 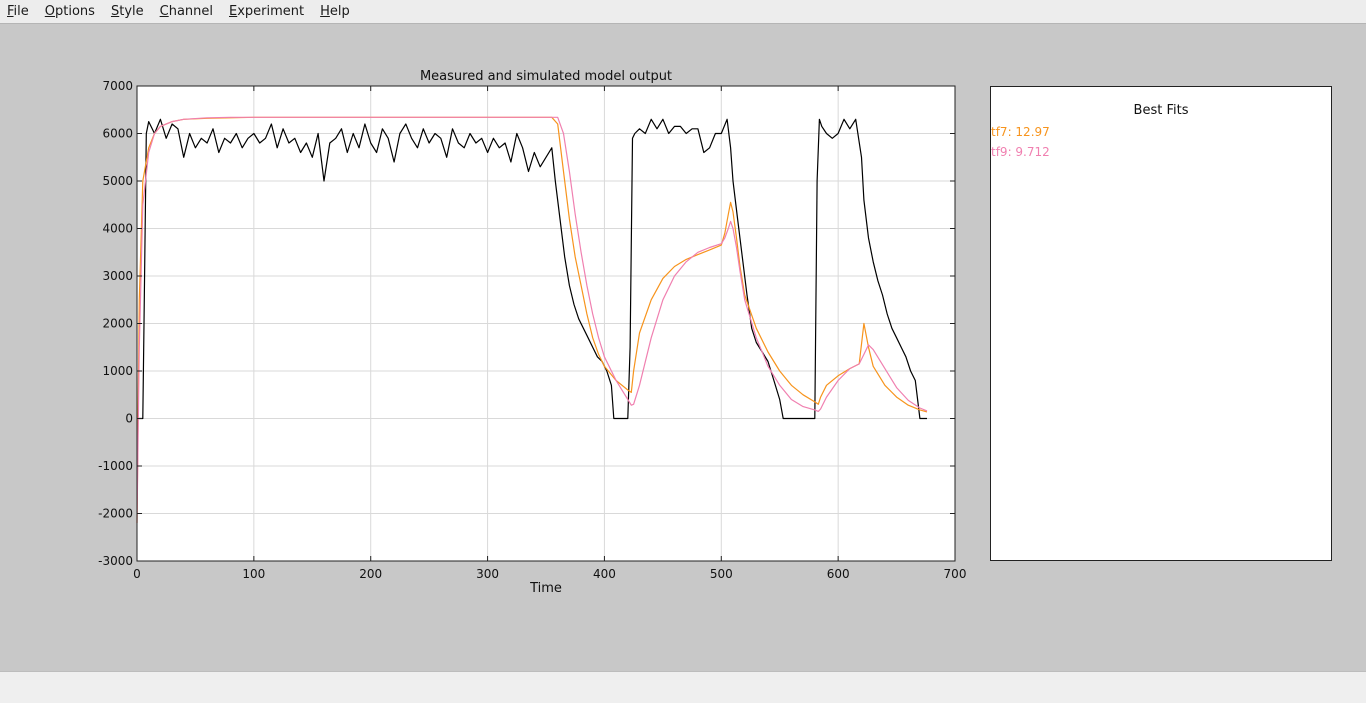 I want to click on y-tick-label: 2000, so click(x=117, y=324).